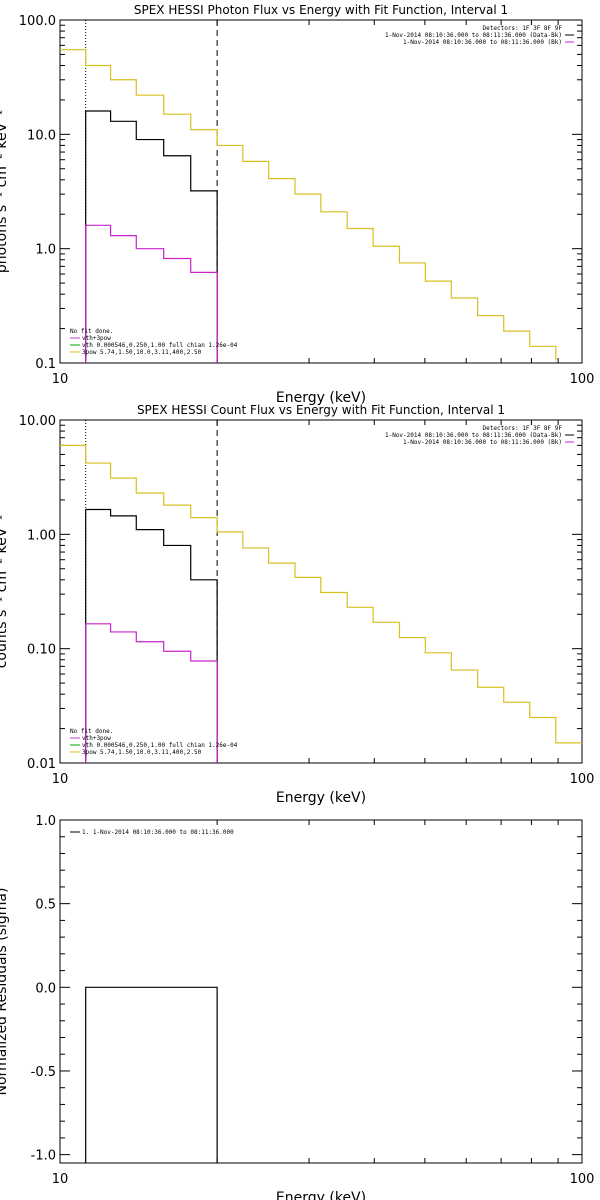  Describe the element at coordinates (41, 764) in the screenshot. I see `y-tick-label: 0.01` at that location.